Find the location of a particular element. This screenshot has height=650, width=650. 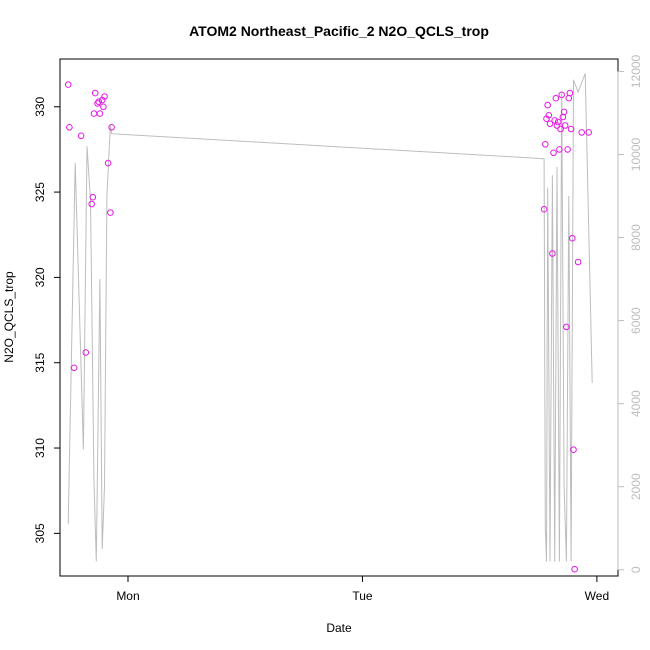

y2-tick-label: 0 is located at coordinates (636, 569).